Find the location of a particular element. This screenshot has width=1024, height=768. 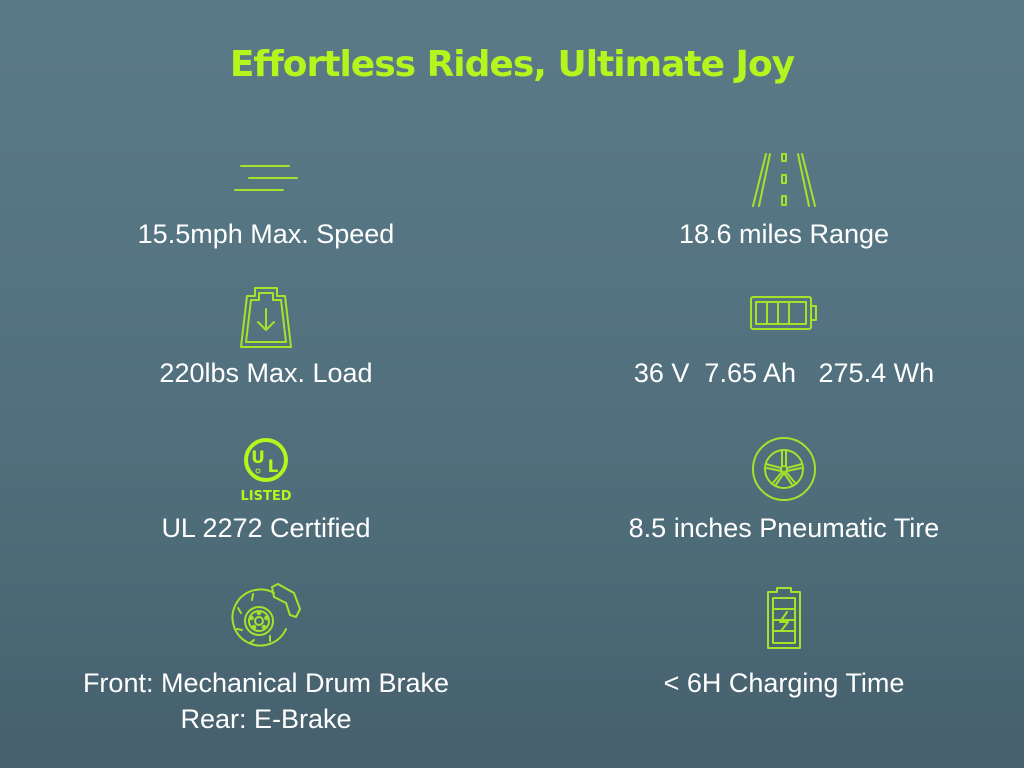

svg-text: LISTED is located at coordinates (265, 496).